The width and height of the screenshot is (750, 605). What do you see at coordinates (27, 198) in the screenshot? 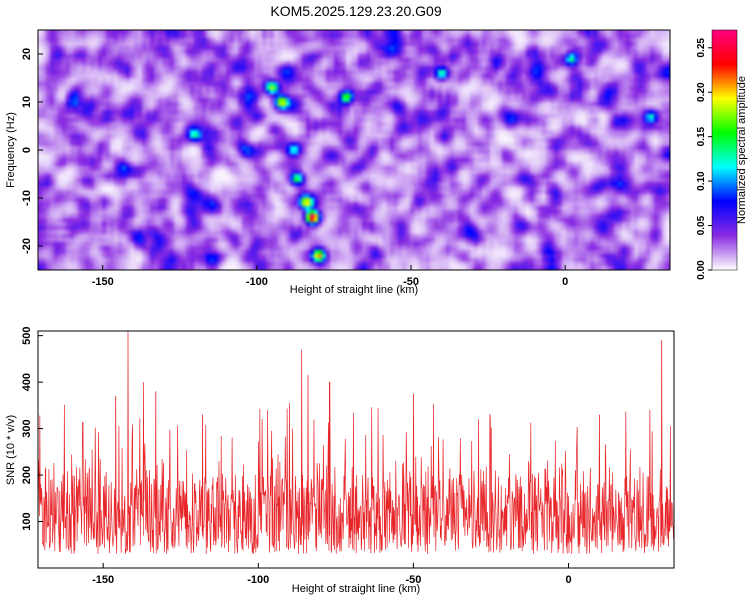
I see `spectrogram-y-tick-label: -10` at bounding box center [27, 198].